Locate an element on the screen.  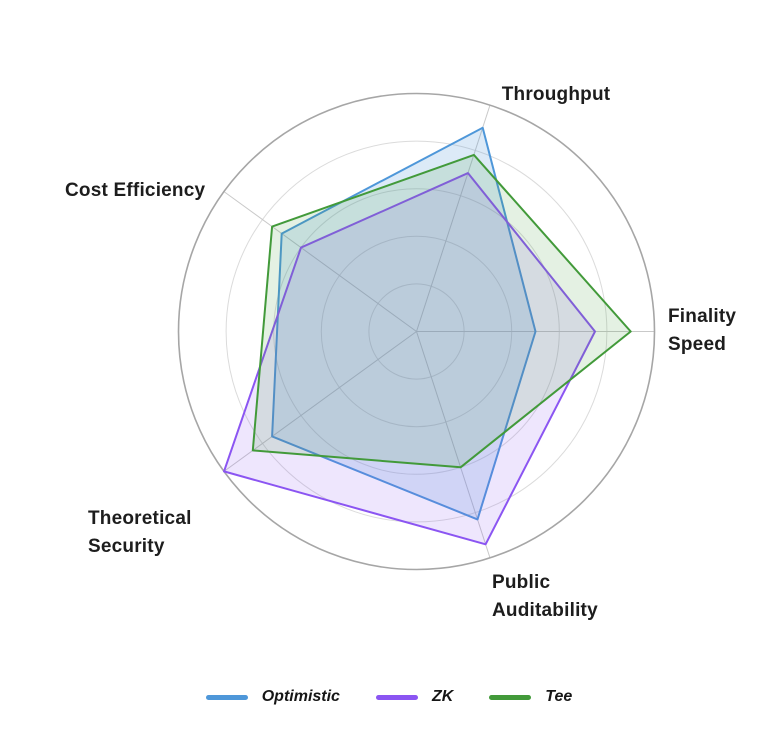
axis-label-text: Speed is located at coordinates (697, 344).